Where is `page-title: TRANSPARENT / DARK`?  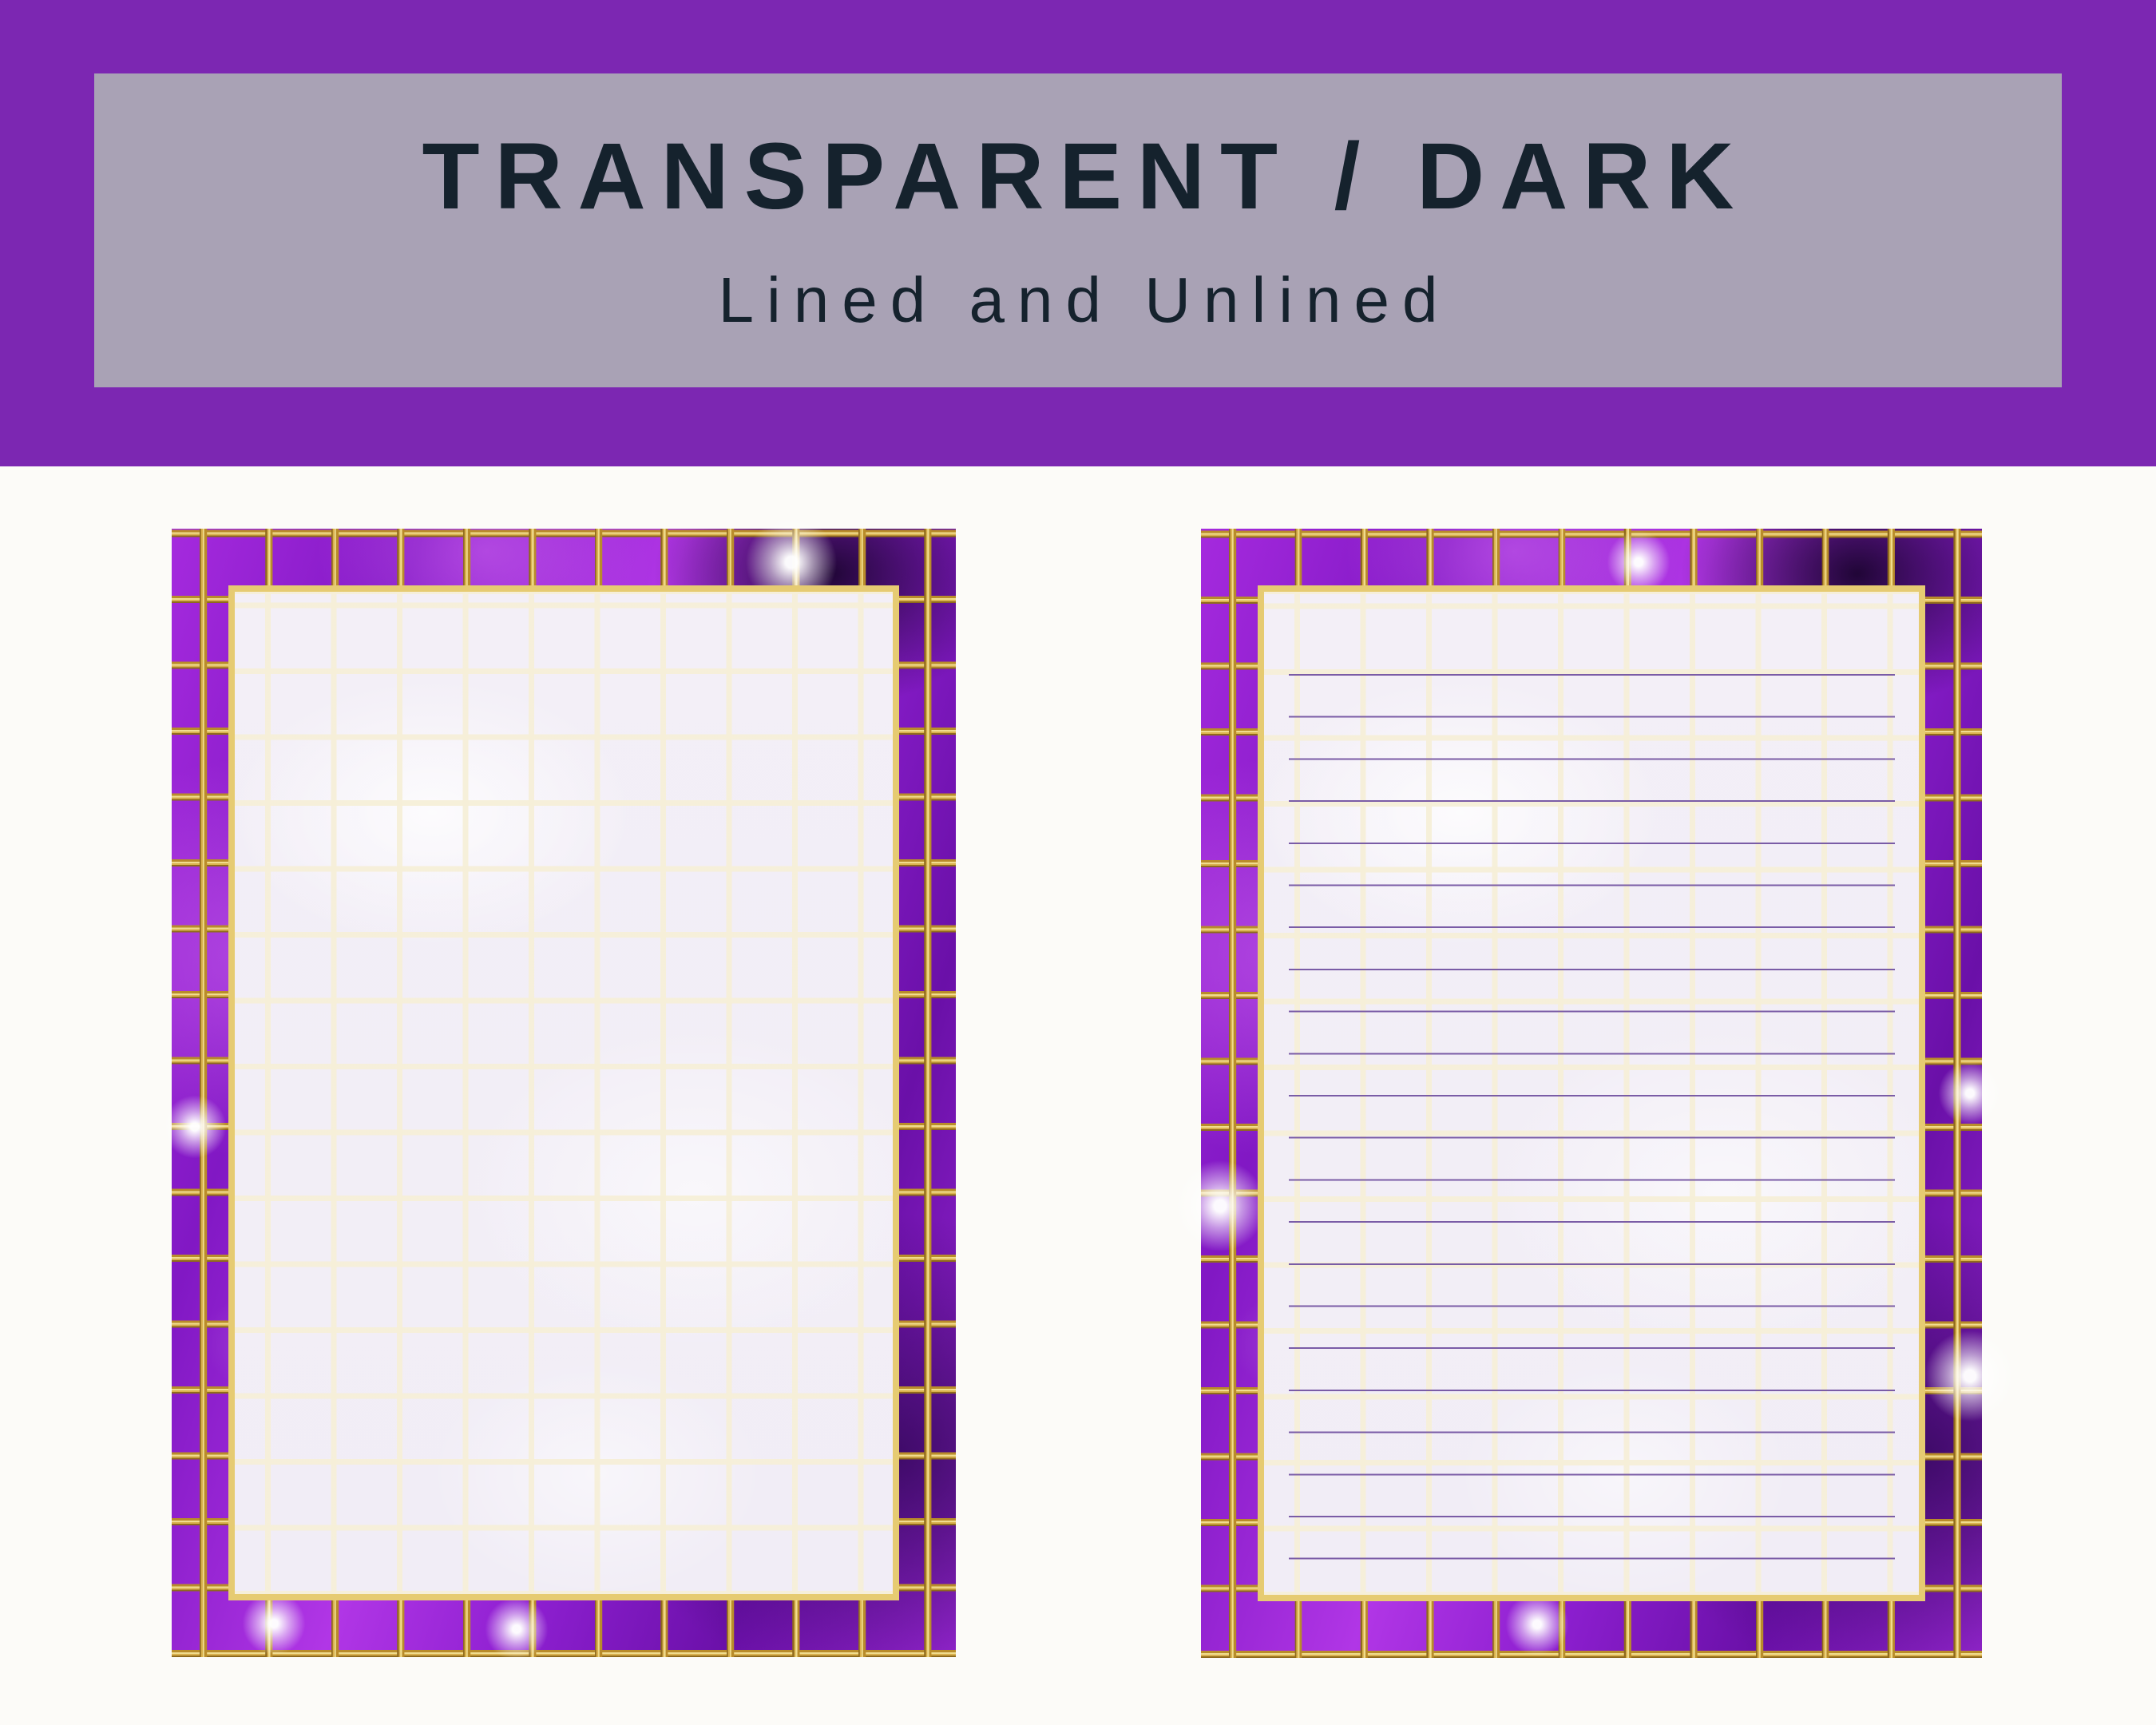 page-title: TRANSPARENT / DARK is located at coordinates (1086, 177).